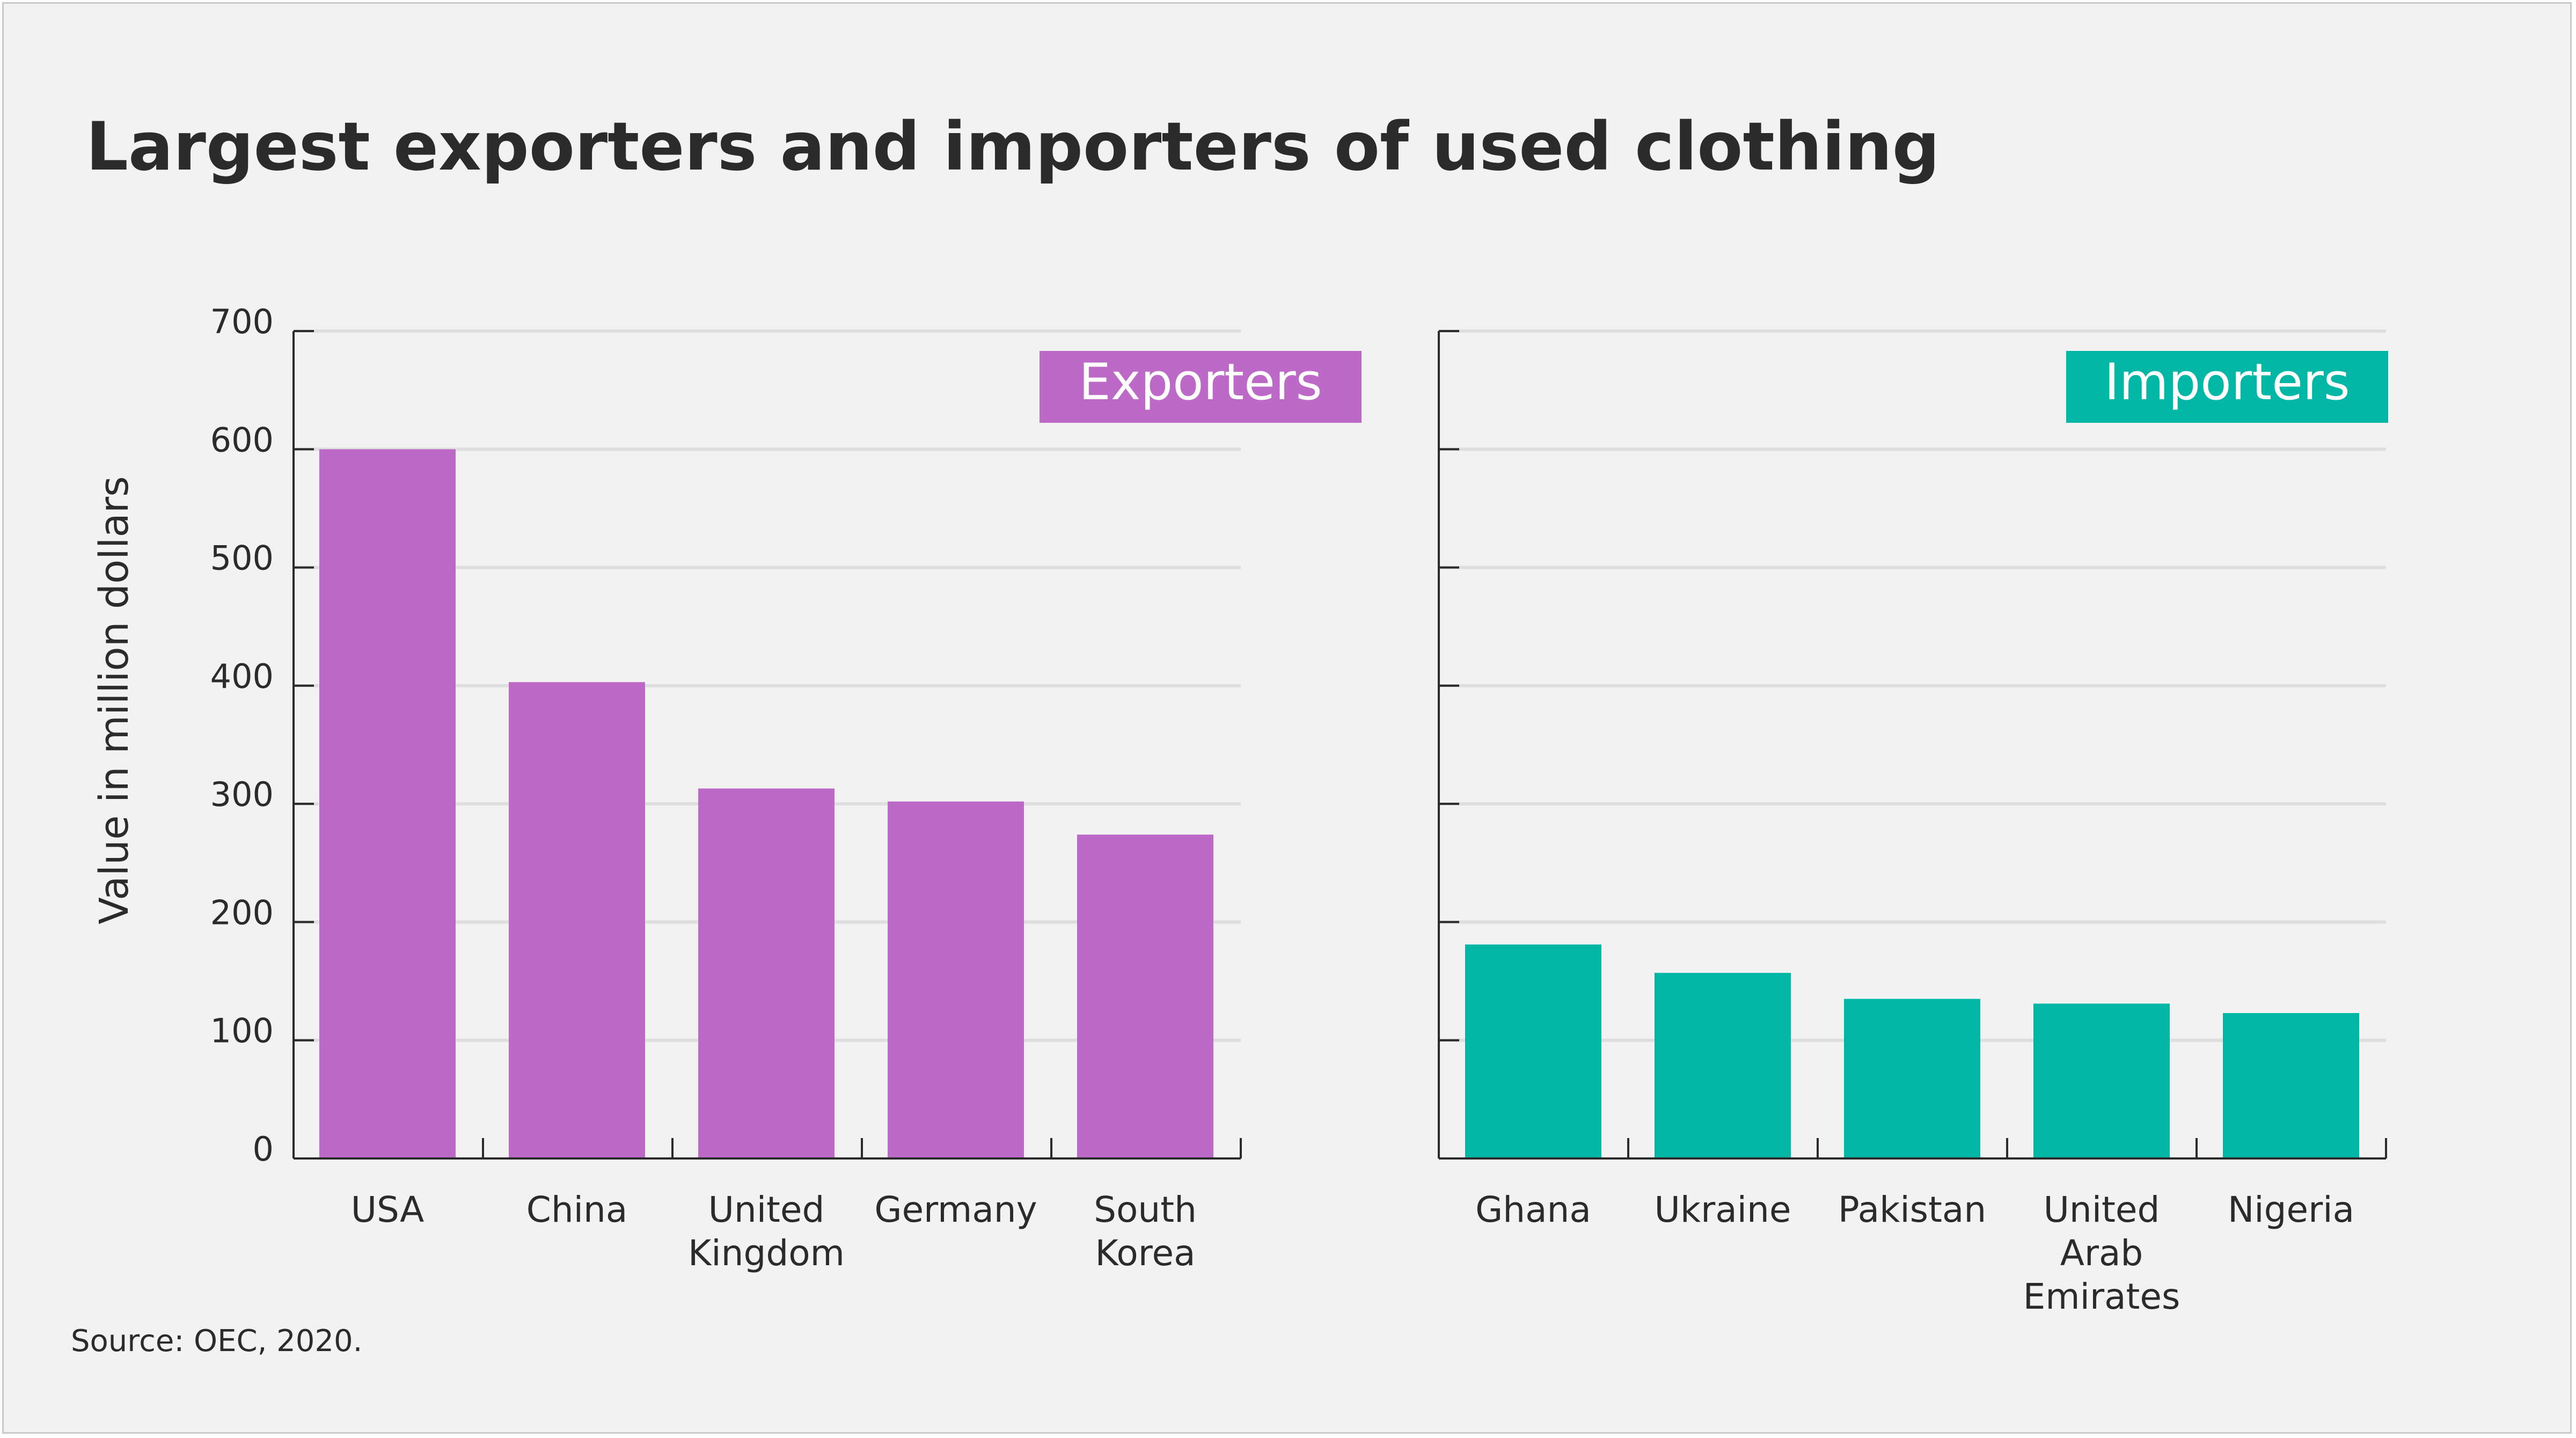  Describe the element at coordinates (766, 1231) in the screenshot. I see `x-tick-label: United Kingdom` at that location.